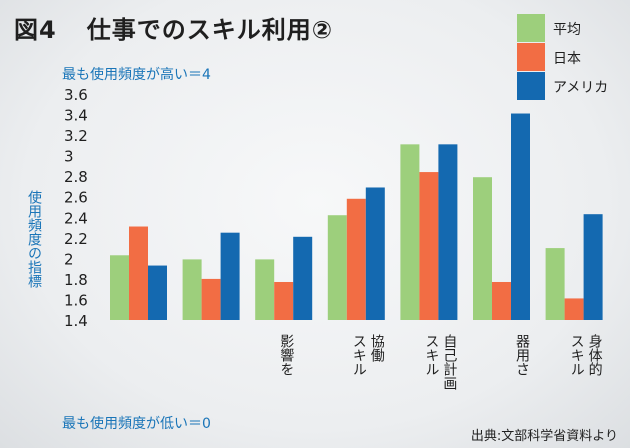 Image resolution: width=630 pixels, height=448 pixels. What do you see at coordinates (522, 355) in the screenshot?
I see `category-label: 器用さ` at bounding box center [522, 355].